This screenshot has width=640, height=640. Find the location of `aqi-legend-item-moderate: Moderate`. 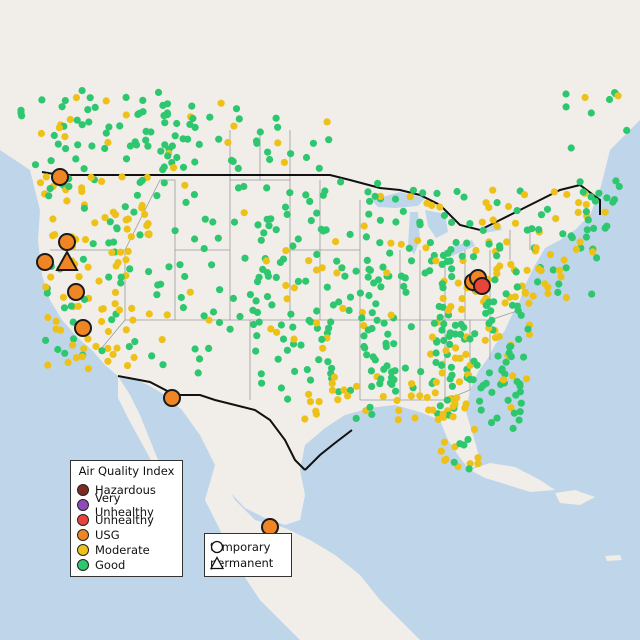

aqi-legend-item-moderate: Moderate is located at coordinates (113, 550).